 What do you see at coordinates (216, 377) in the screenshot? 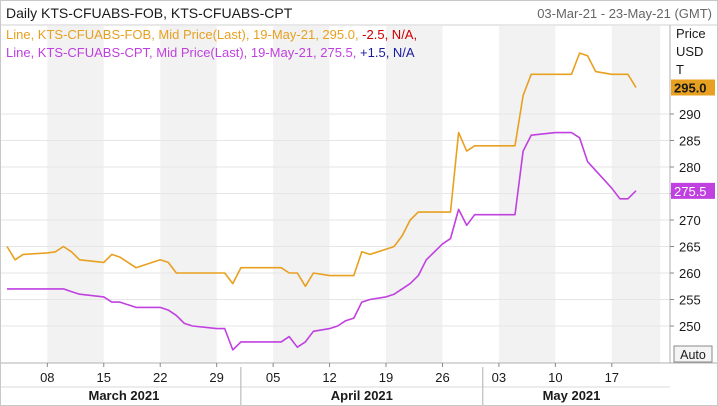
I see `xtick-label: 29` at bounding box center [216, 377].